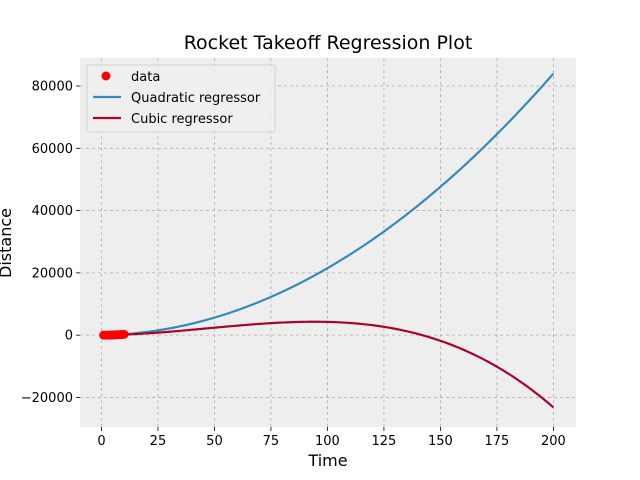  I want to click on y-tick-label: 0, so click(69, 336).